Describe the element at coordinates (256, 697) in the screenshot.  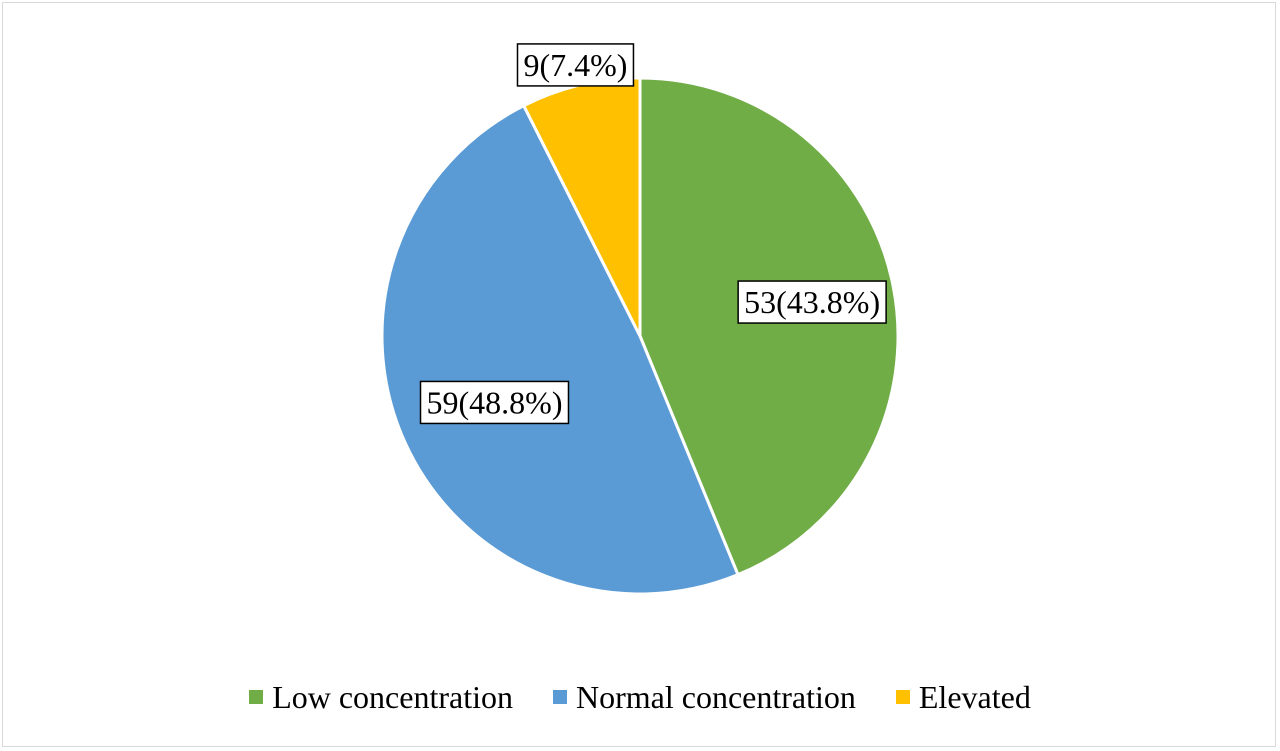
I see `legend-swatch-low-concentration` at that location.